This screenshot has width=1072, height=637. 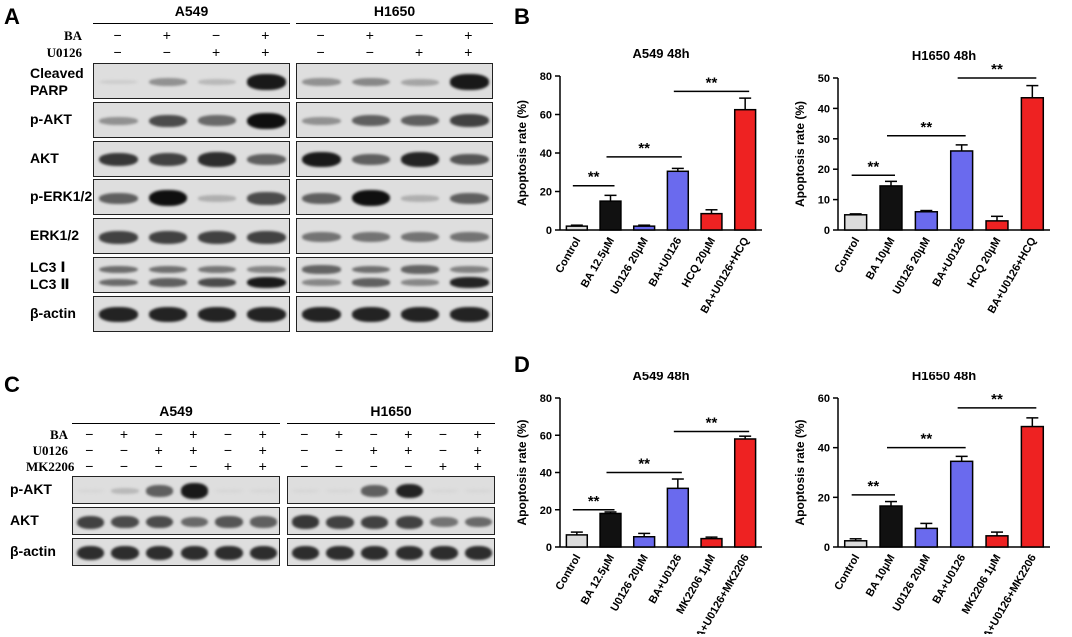 What do you see at coordinates (53, 312) in the screenshot?
I see `protein-label: β-actin` at bounding box center [53, 312].